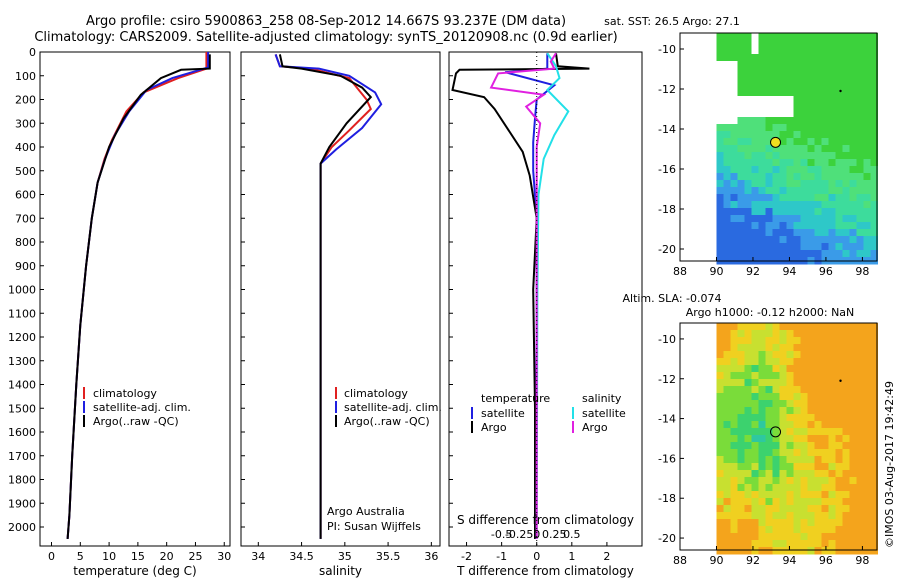 This screenshot has width=900, height=580. What do you see at coordinates (545, 520) in the screenshot?
I see `s-axis-label: S difference from climatology` at bounding box center [545, 520].